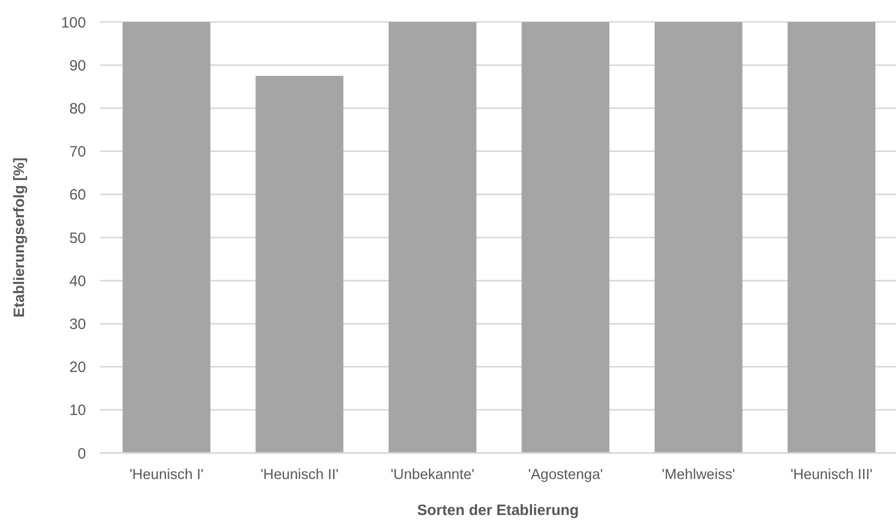 This screenshot has width=896, height=529. I want to click on x-tick-label: 'Mehlweiss', so click(699, 475).